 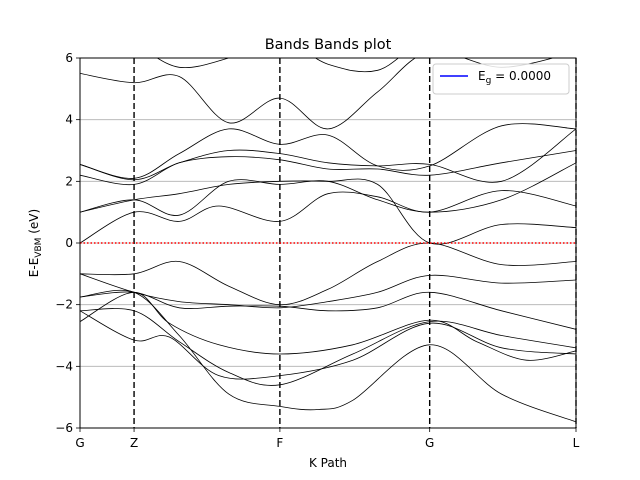 I want to click on chart-title: Bands Bands plot, so click(x=328, y=45).